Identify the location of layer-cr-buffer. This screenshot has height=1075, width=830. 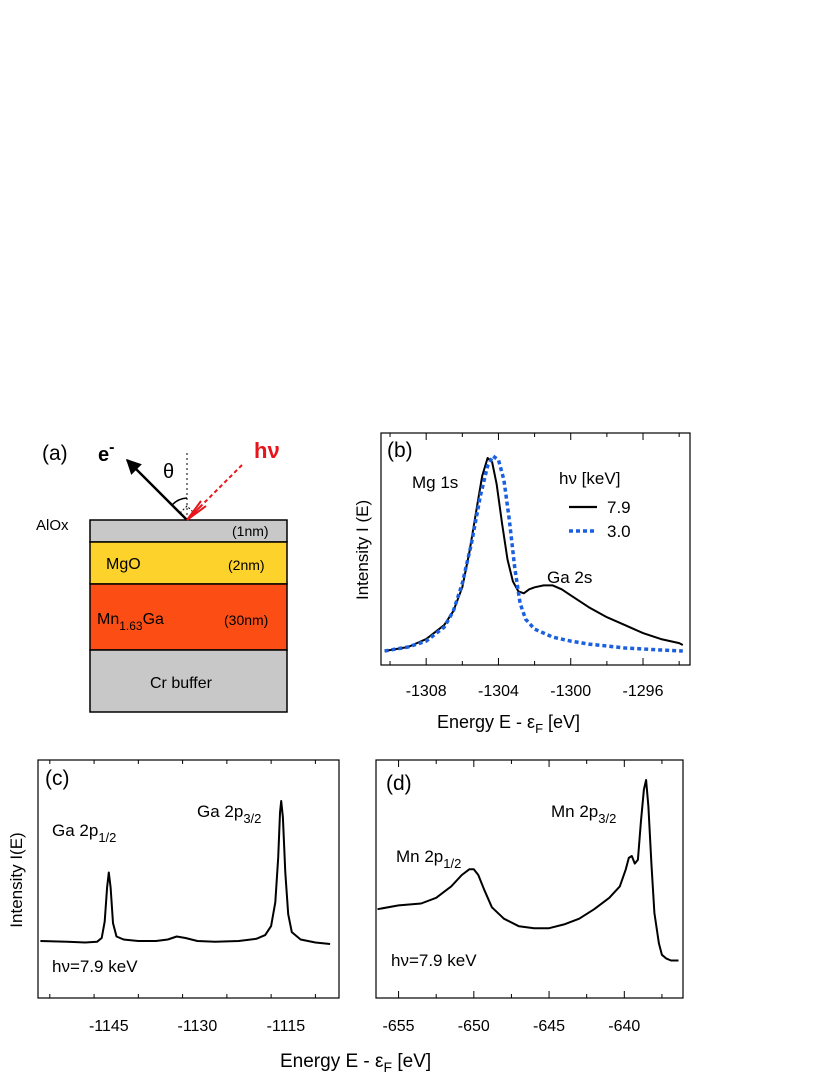
(188, 681).